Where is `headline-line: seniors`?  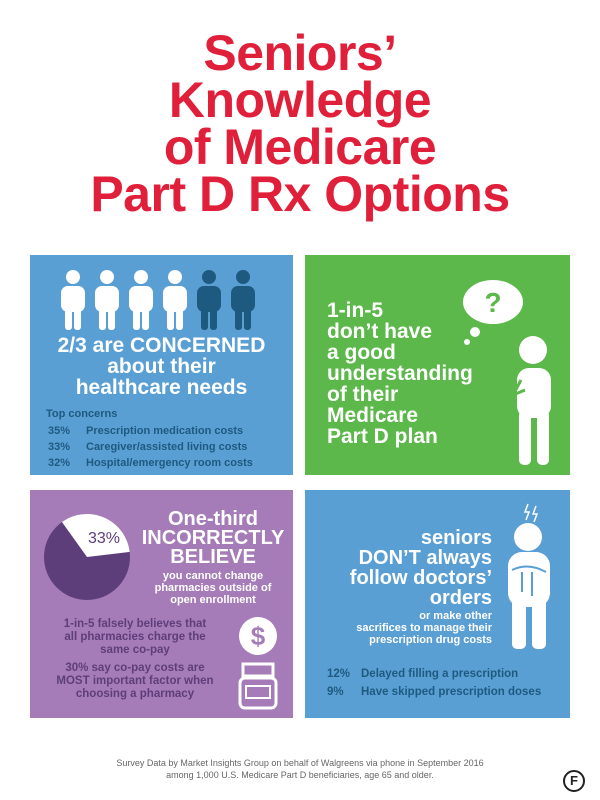 headline-line: seniors is located at coordinates (456, 538).